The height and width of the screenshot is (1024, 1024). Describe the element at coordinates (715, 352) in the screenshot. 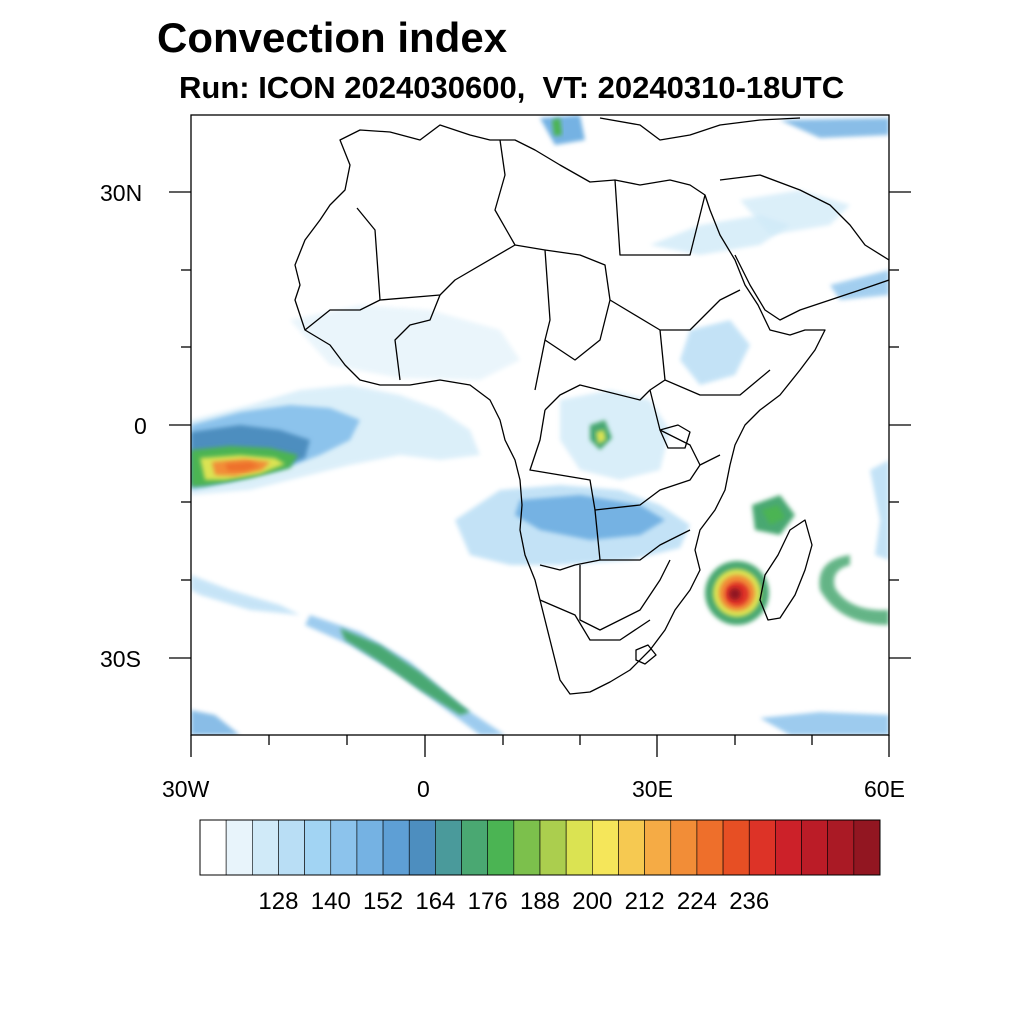

I see `east-africa-light` at that location.